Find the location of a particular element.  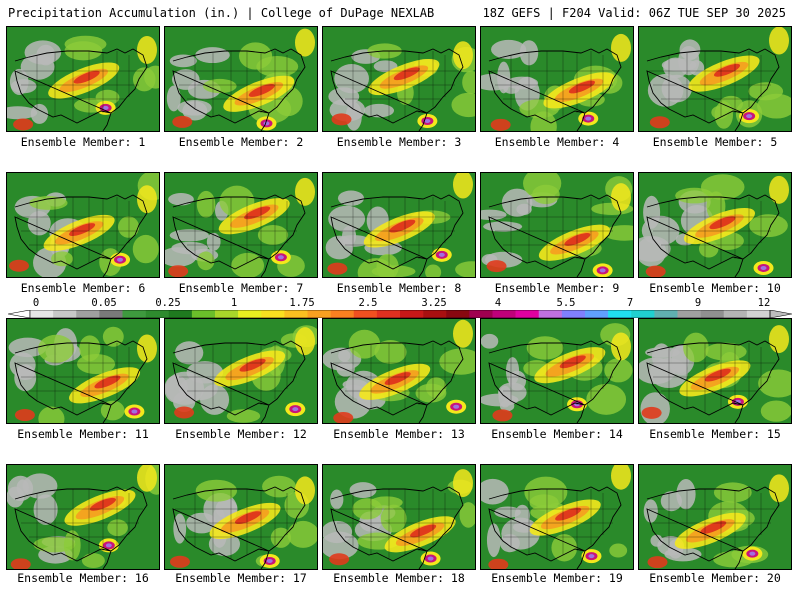

colorbar-tick-label: 5.5 is located at coordinates (566, 303).